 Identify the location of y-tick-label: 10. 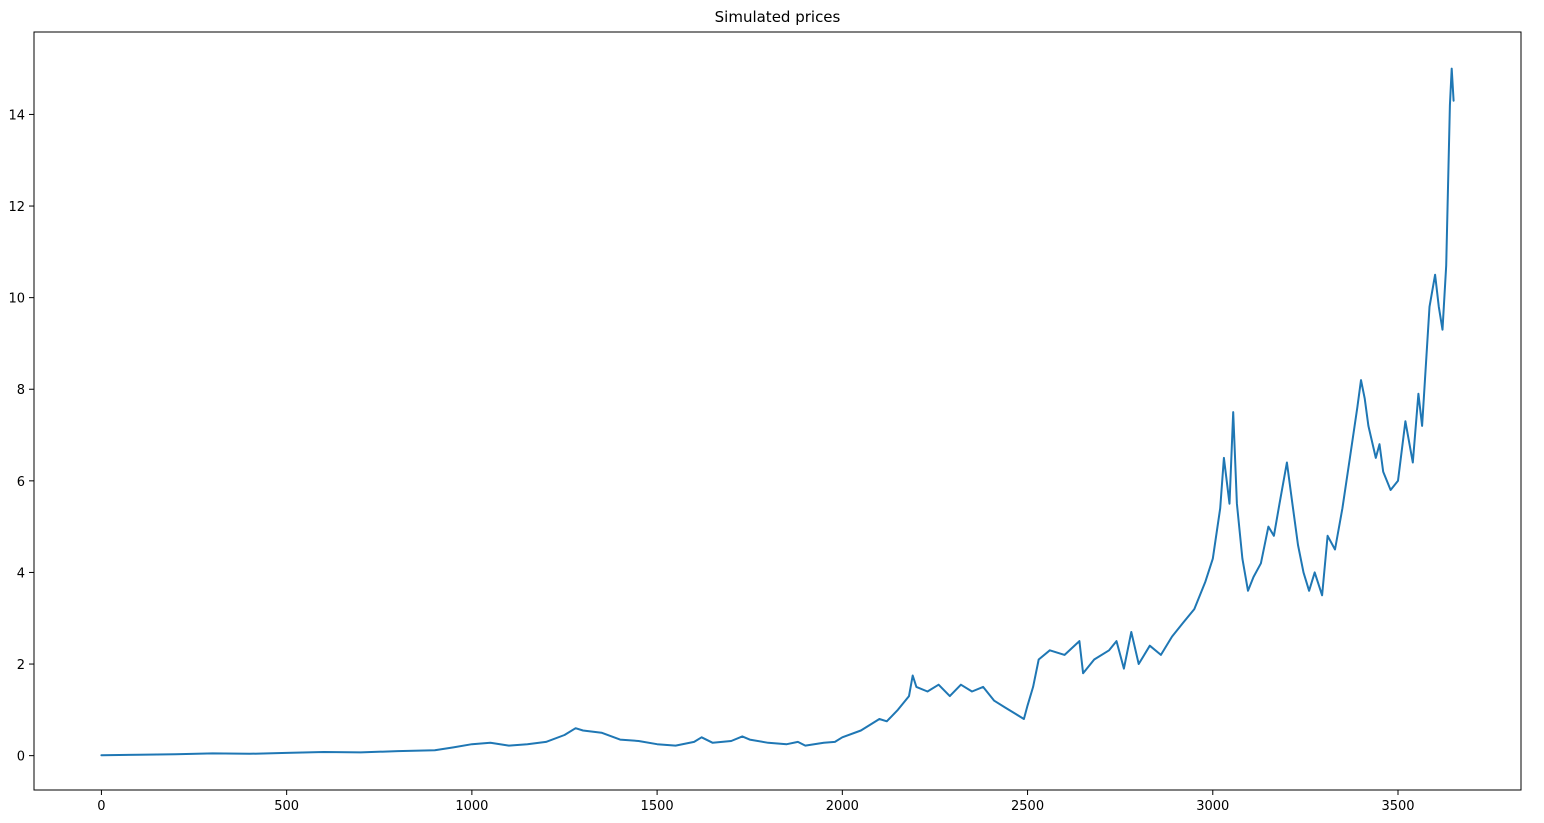
(16, 299).